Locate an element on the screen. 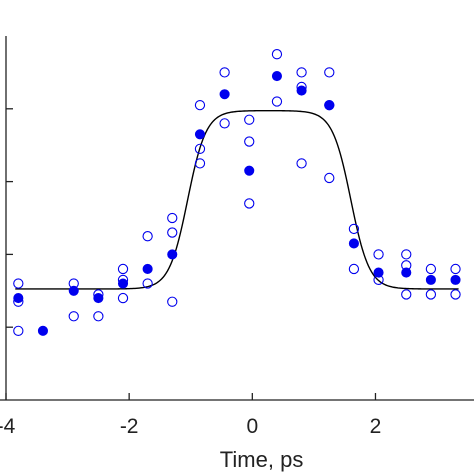 The width and height of the screenshot is (474, 474). x-axis-title: Time, ps is located at coordinates (262, 459).